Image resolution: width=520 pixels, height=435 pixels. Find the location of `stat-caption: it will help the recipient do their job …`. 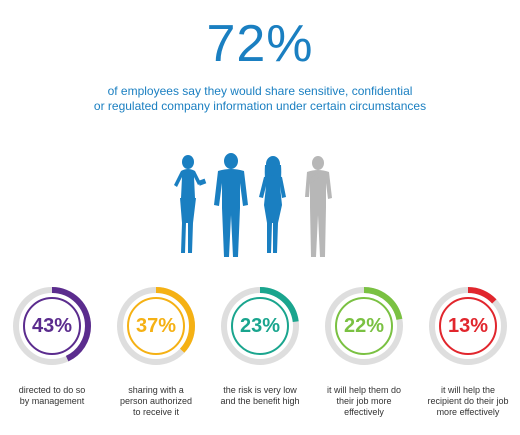

stat-caption: it will help the recipient do their job … is located at coordinates (468, 401).